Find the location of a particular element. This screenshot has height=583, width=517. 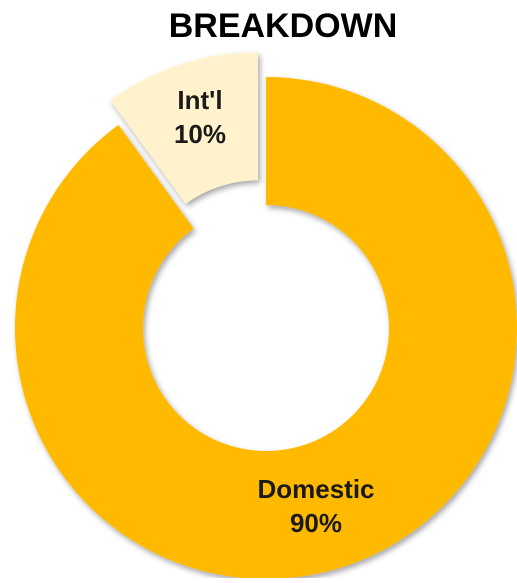

slice-int-l is located at coordinates (184, 128).